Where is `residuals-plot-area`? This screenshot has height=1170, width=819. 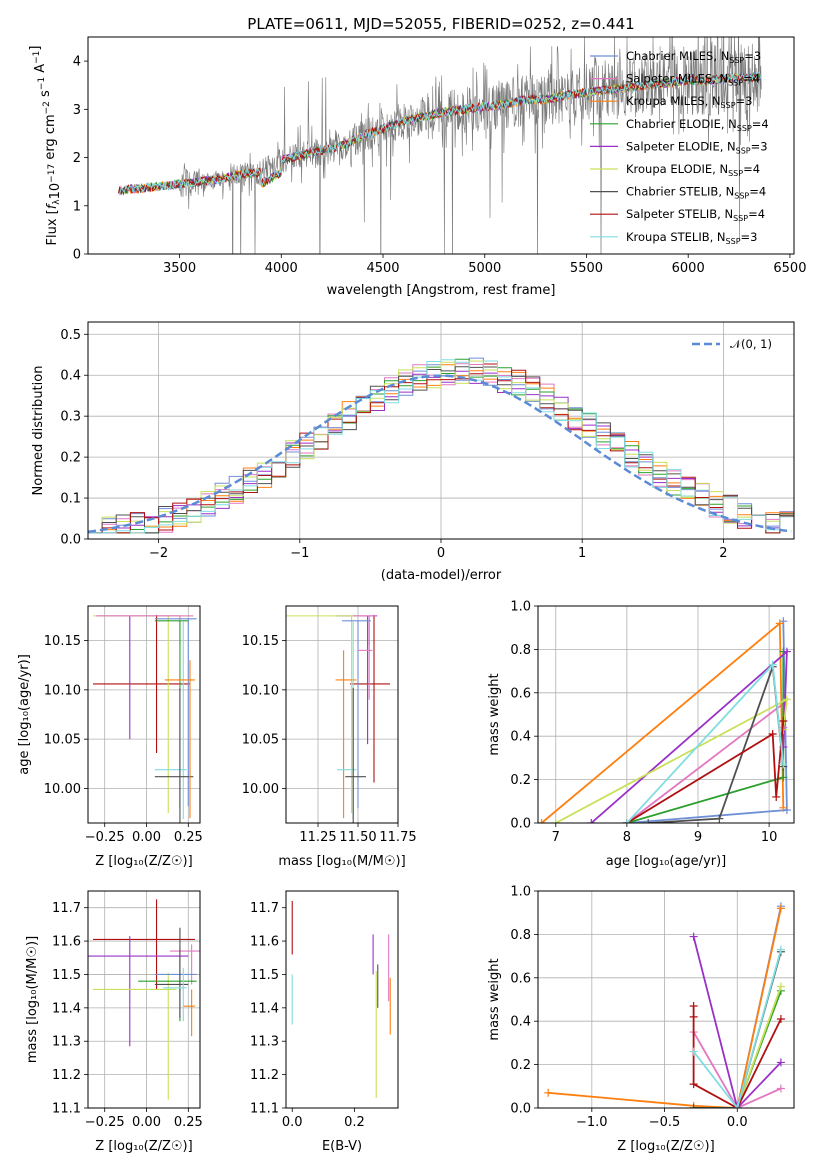
residuals-plot-area is located at coordinates (441, 445).